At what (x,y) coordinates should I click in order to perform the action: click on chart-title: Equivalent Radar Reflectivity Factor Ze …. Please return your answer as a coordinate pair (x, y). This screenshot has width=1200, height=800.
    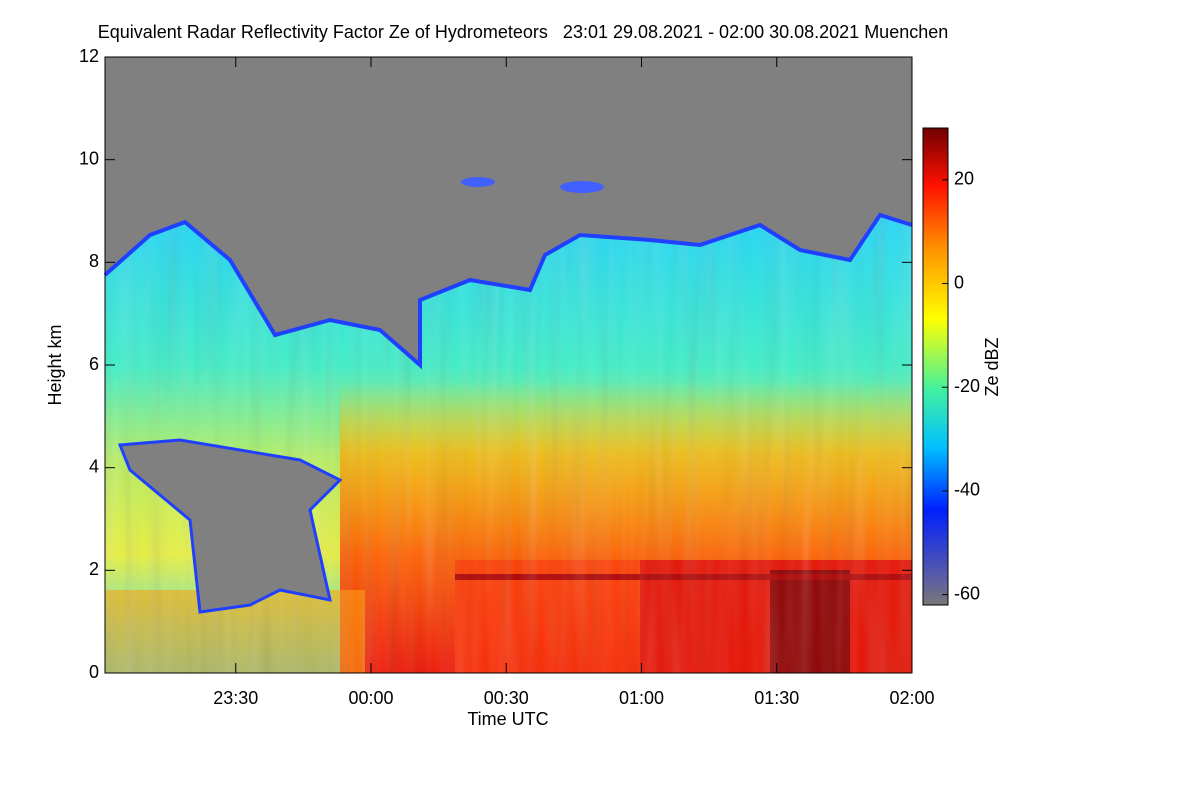
    Looking at the image, I should click on (523, 32).